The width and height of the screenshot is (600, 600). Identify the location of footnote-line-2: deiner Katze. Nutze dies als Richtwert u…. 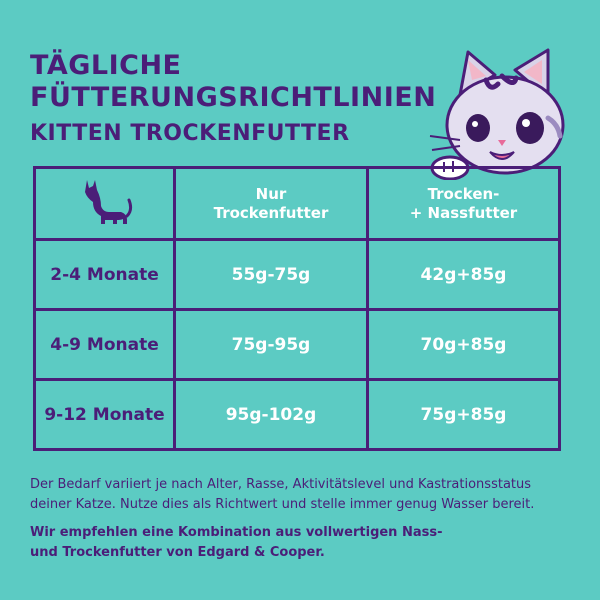
(282, 504).